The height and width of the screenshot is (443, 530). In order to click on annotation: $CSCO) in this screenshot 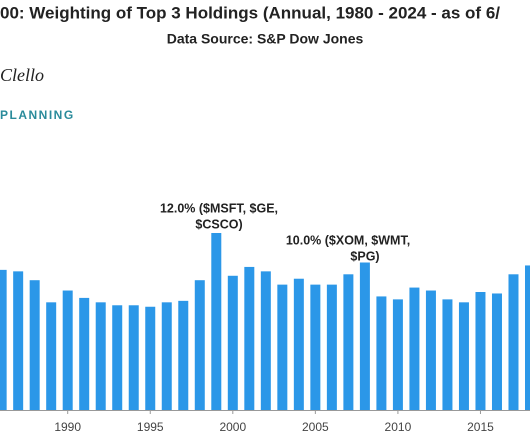, I will do `click(218, 224)`.